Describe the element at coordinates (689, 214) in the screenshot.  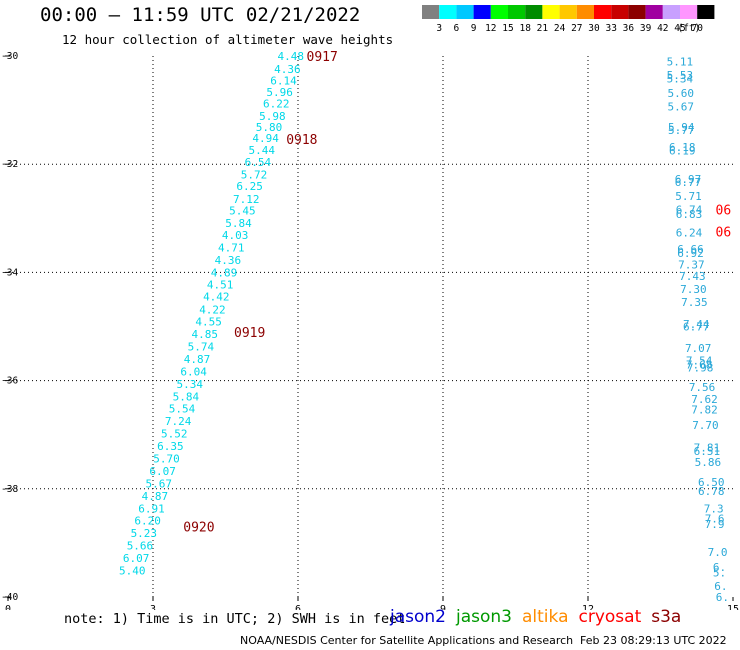
I see `wave-height-reading: 6.83` at that location.